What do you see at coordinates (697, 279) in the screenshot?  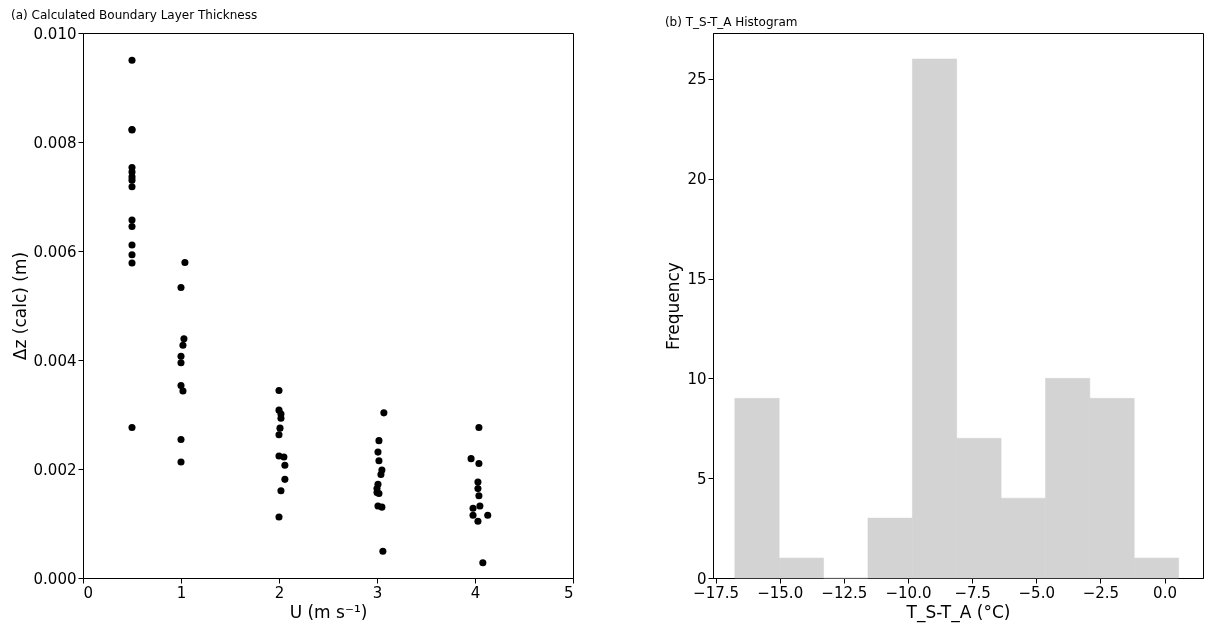 I see `y-tick-label: 15` at bounding box center [697, 279].